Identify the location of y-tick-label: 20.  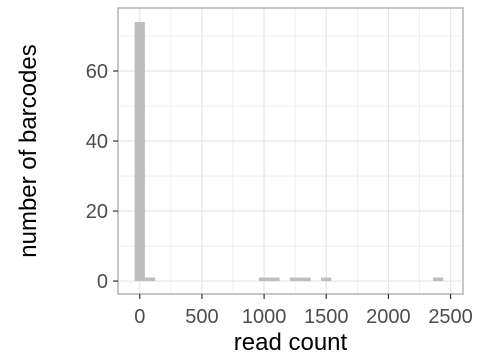
(97, 212).